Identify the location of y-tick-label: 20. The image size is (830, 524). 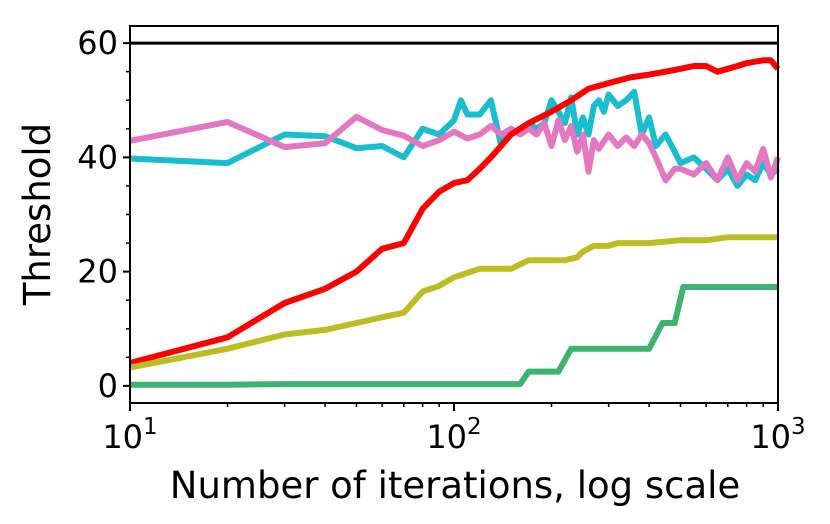
(97, 272).